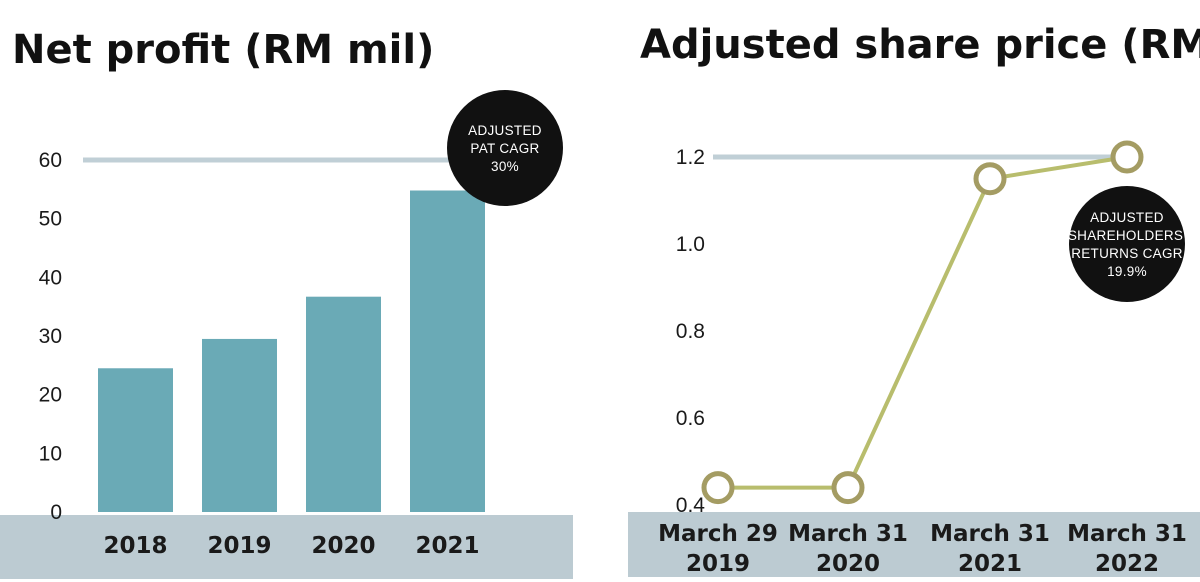  What do you see at coordinates (920, 45) in the screenshot?
I see `line-chart-title: Adjusted share price (RM)` at bounding box center [920, 45].